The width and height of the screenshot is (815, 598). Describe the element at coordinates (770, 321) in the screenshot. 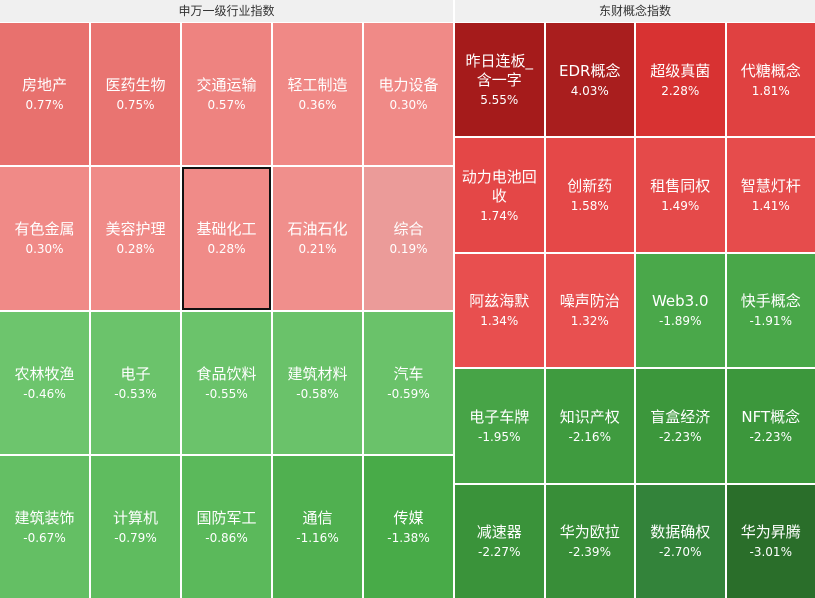

I see `cell-change: -1.91%` at that location.